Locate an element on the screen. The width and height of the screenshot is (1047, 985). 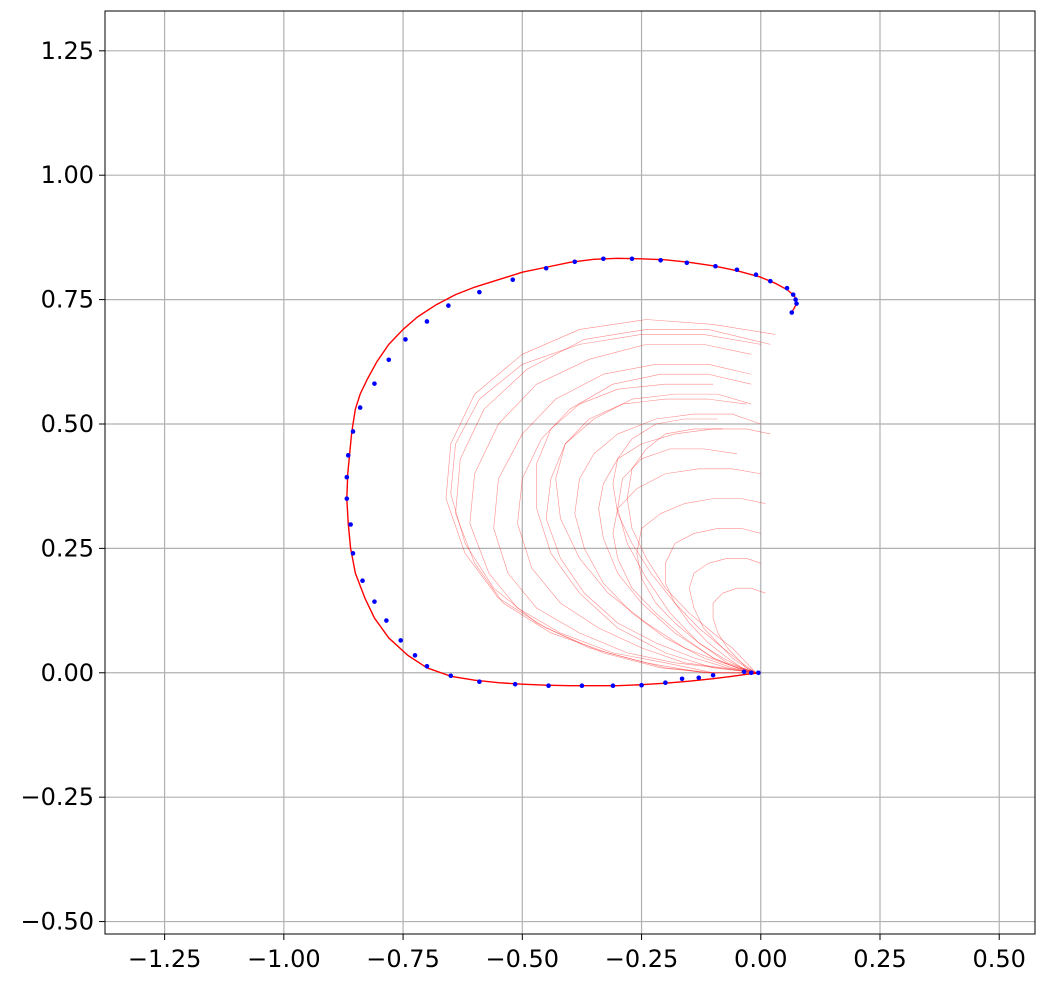
x-tick-label: −0.50 is located at coordinates (523, 959).